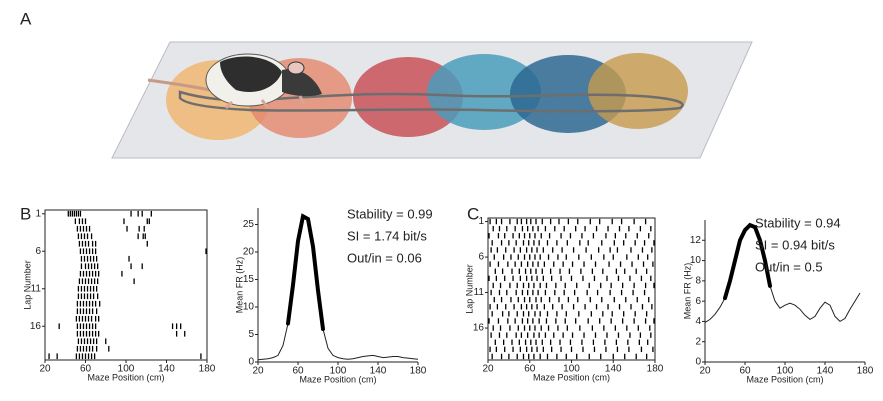 The image size is (883, 401). I want to click on y-tick-label: 2, so click(698, 341).